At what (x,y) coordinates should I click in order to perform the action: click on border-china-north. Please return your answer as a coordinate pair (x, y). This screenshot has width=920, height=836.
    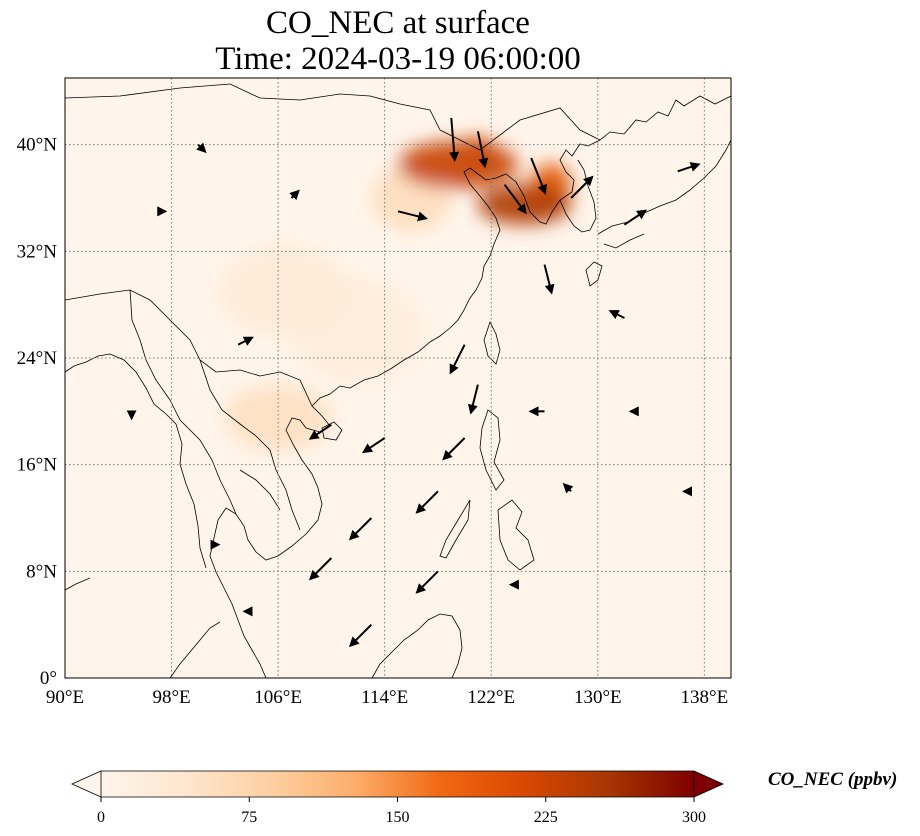
    Looking at the image, I should click on (253, 107).